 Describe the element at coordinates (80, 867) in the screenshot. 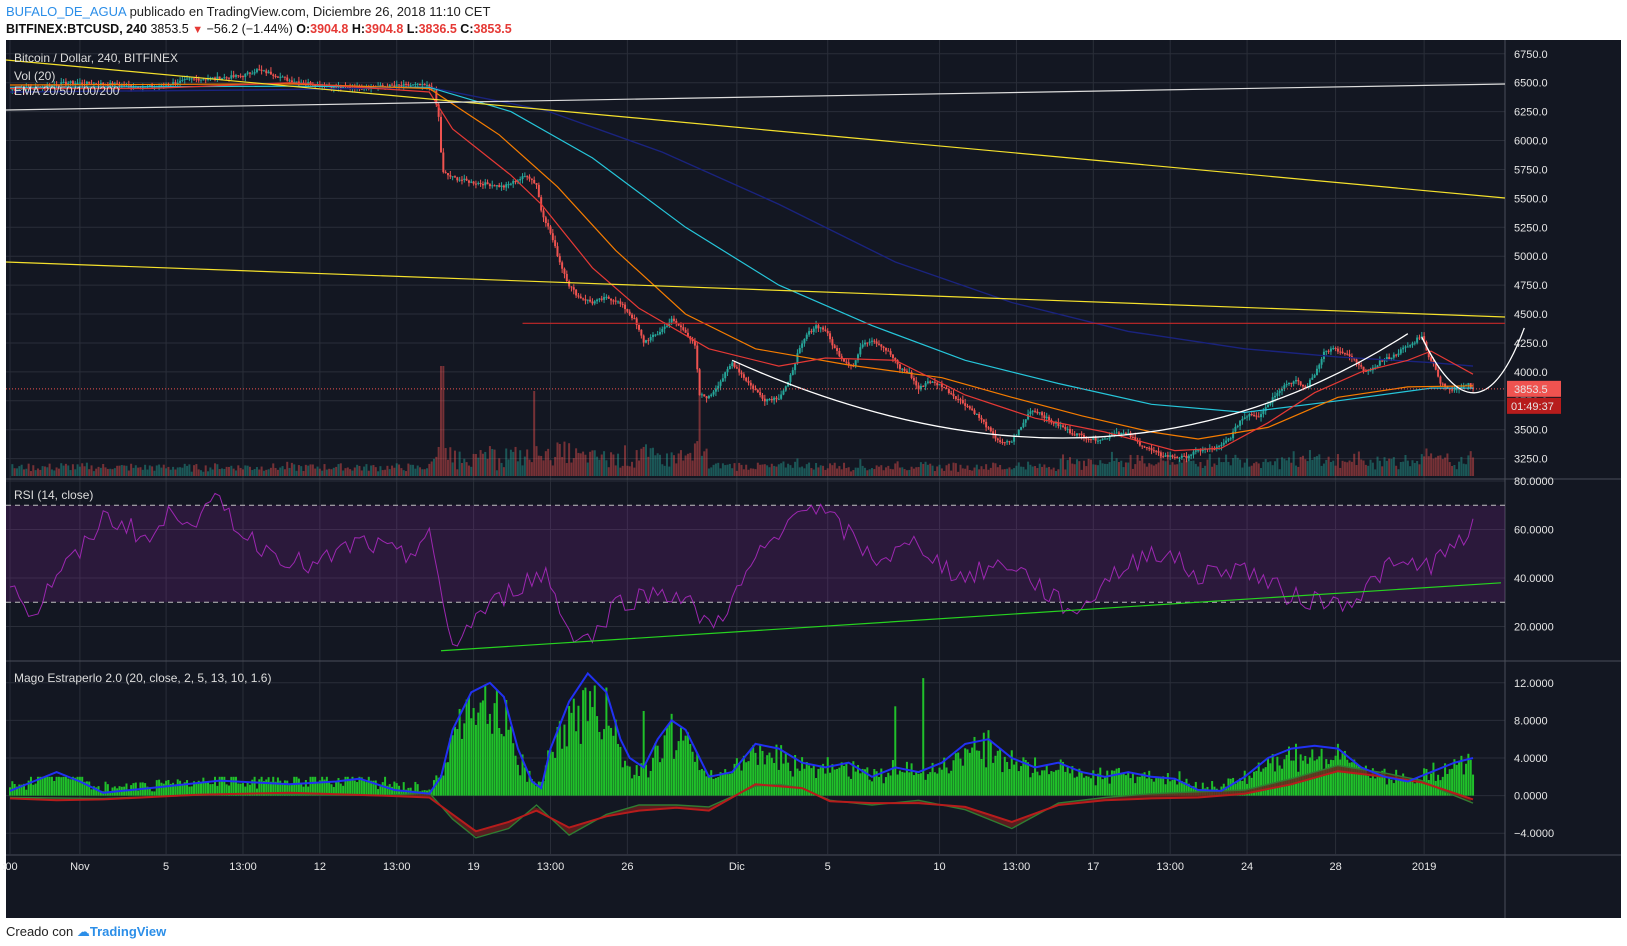

I see `time-tick-label: Nov` at that location.